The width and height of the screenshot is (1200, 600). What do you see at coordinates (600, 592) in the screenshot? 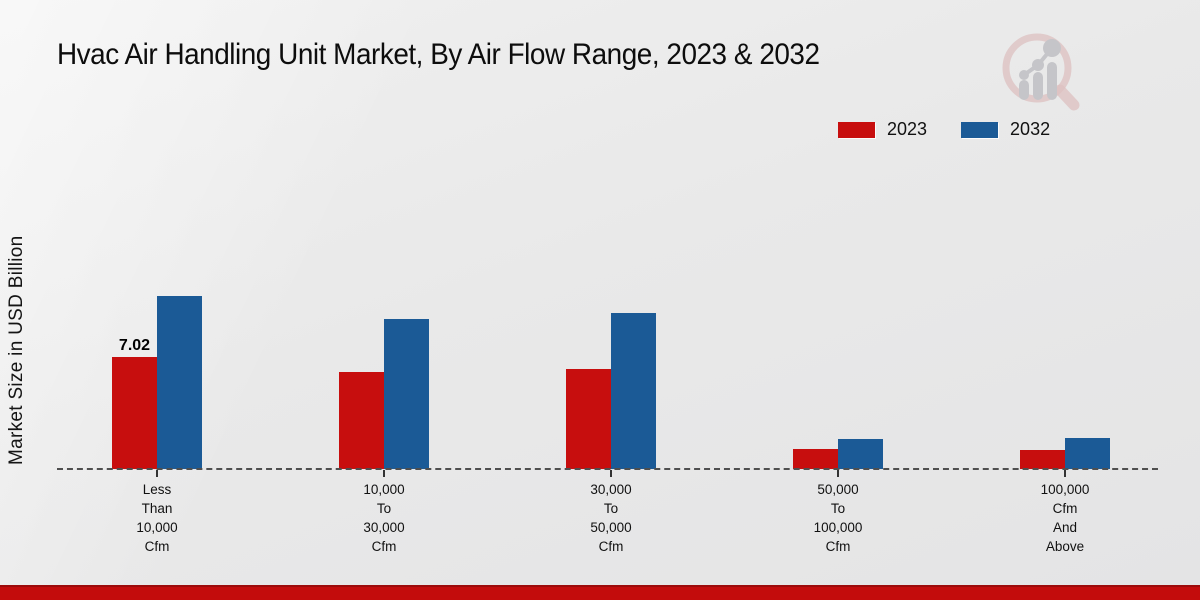
I see `footer-bar` at bounding box center [600, 592].